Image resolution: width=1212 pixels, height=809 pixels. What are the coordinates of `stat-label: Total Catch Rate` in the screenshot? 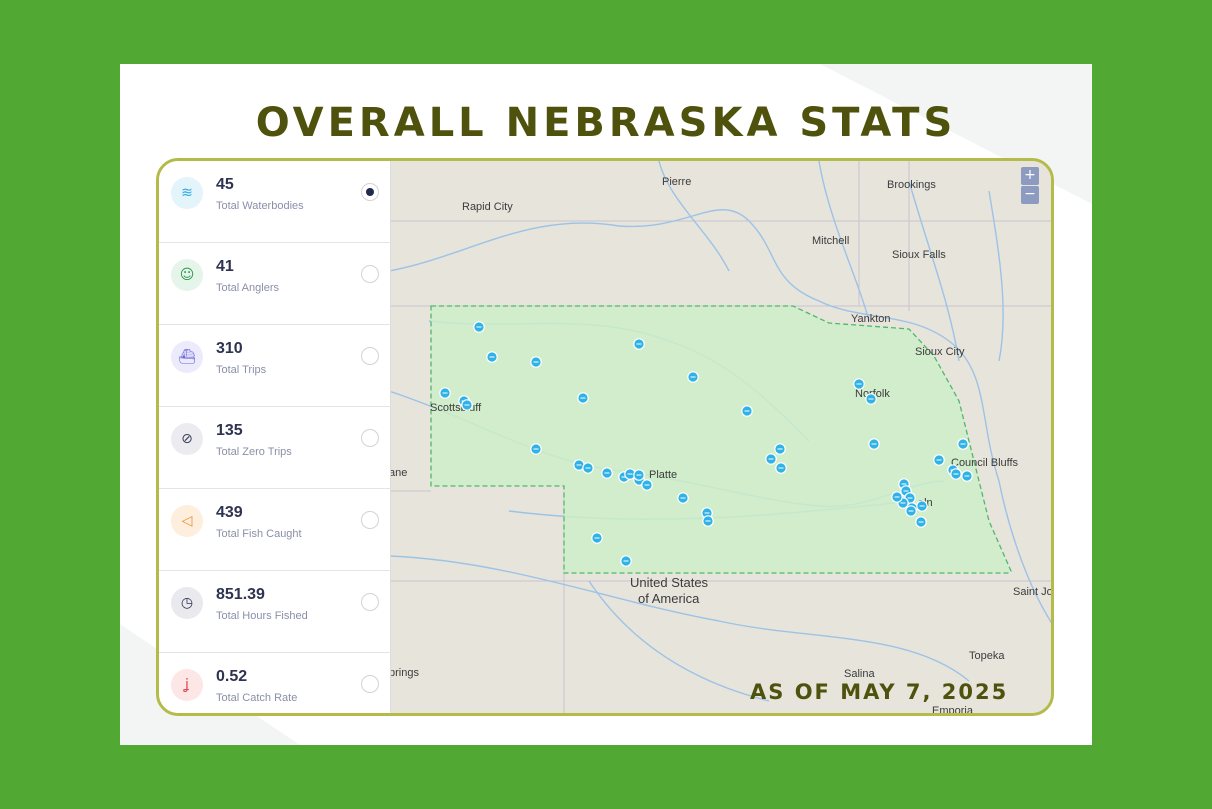 It's located at (257, 698).